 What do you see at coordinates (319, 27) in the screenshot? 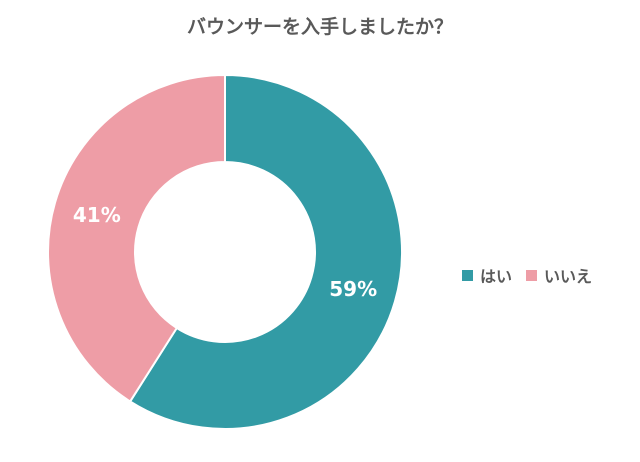
I see `chart-title: バウンサーを入手しましたか？` at bounding box center [319, 27].